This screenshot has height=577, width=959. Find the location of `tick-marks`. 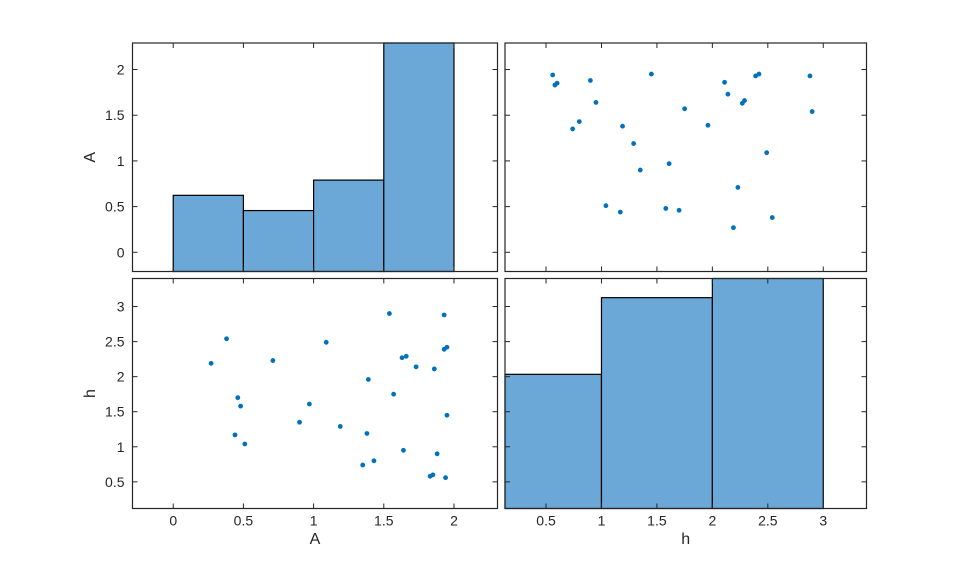

tick-marks is located at coordinates (686, 157).